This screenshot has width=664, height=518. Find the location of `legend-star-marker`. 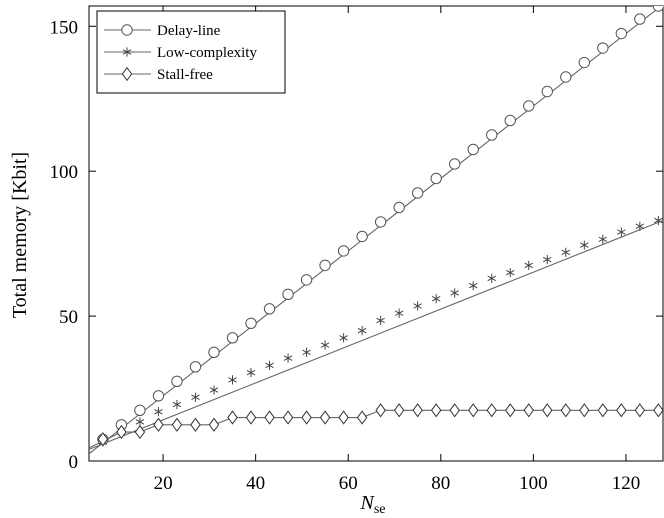

legend-star-marker is located at coordinates (127, 52).